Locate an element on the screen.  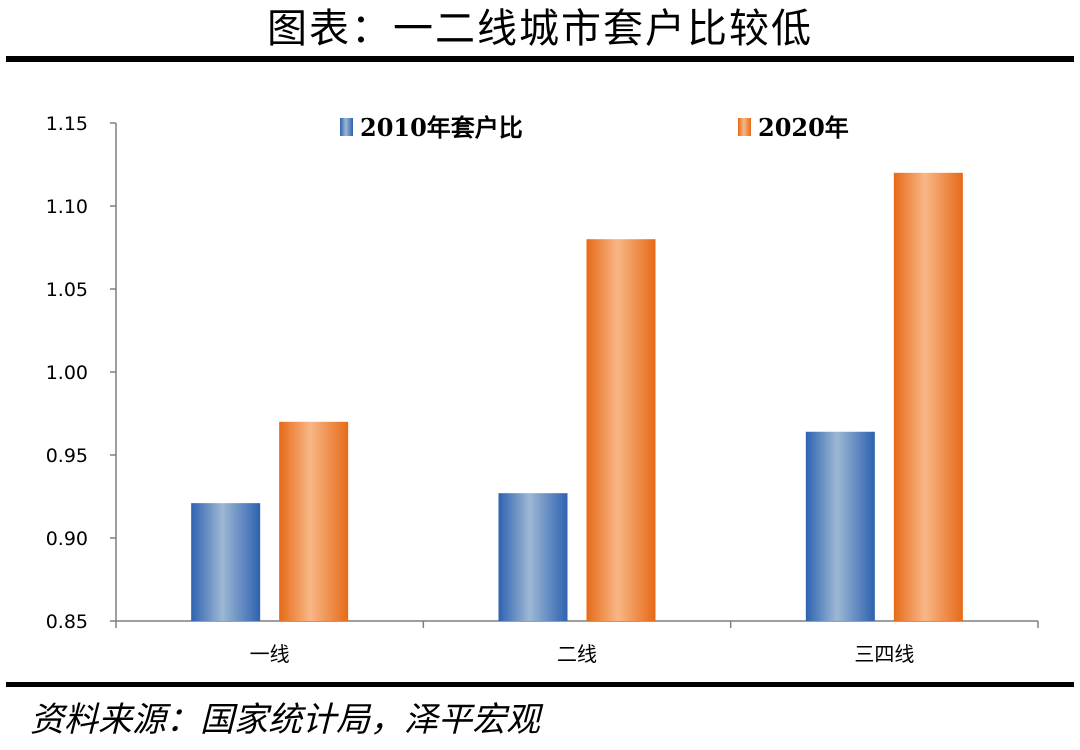
y-tick-label: 1.00 is located at coordinates (67, 373).